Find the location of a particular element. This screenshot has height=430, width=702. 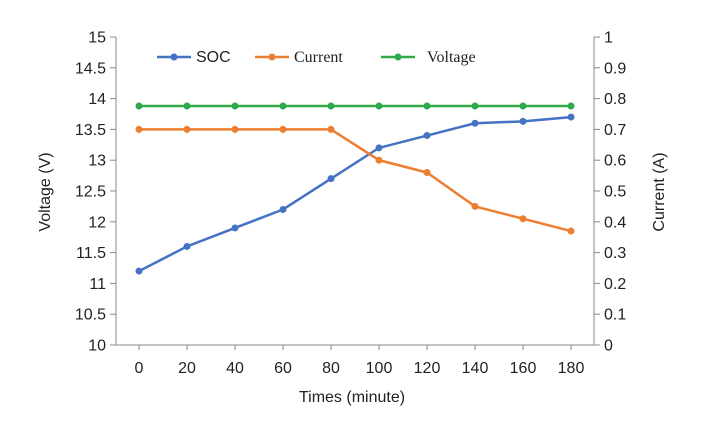

y-right-tick-label: 0.9 is located at coordinates (615, 68).